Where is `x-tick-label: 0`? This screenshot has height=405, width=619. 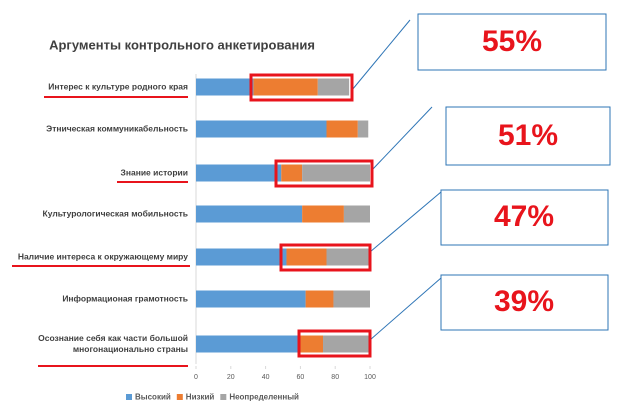 x-tick-label: 0 is located at coordinates (196, 377).